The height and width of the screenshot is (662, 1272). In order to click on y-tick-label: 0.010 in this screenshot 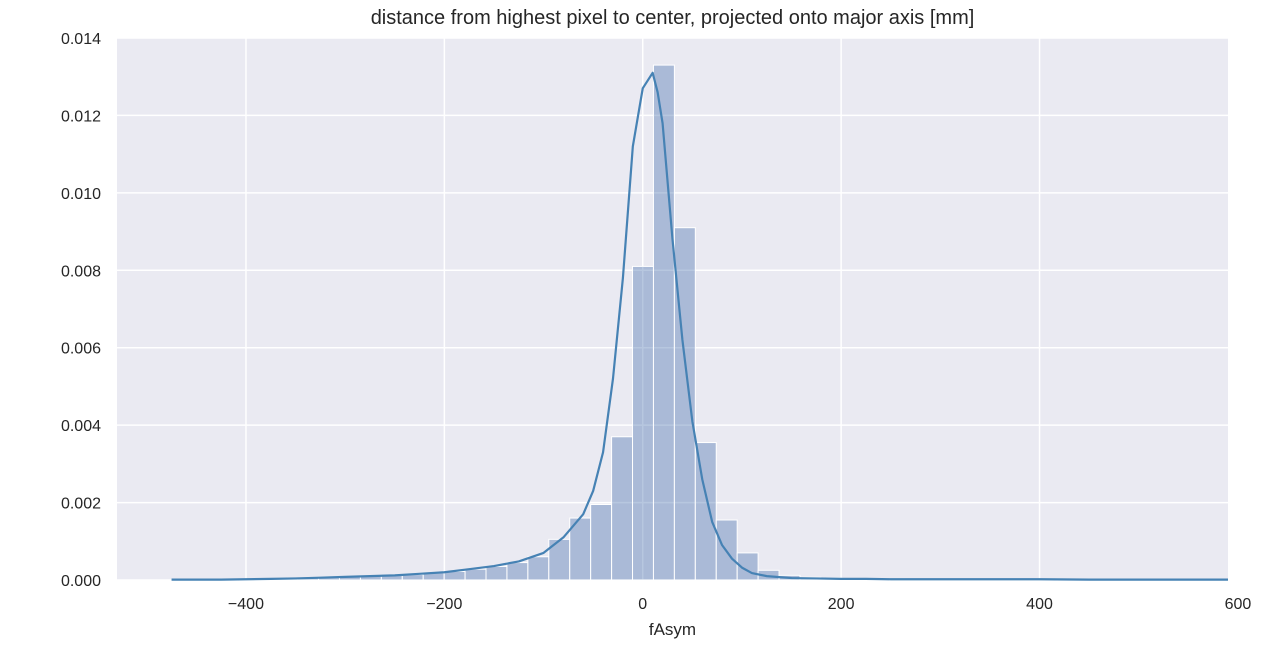, I will do `click(81, 194)`.